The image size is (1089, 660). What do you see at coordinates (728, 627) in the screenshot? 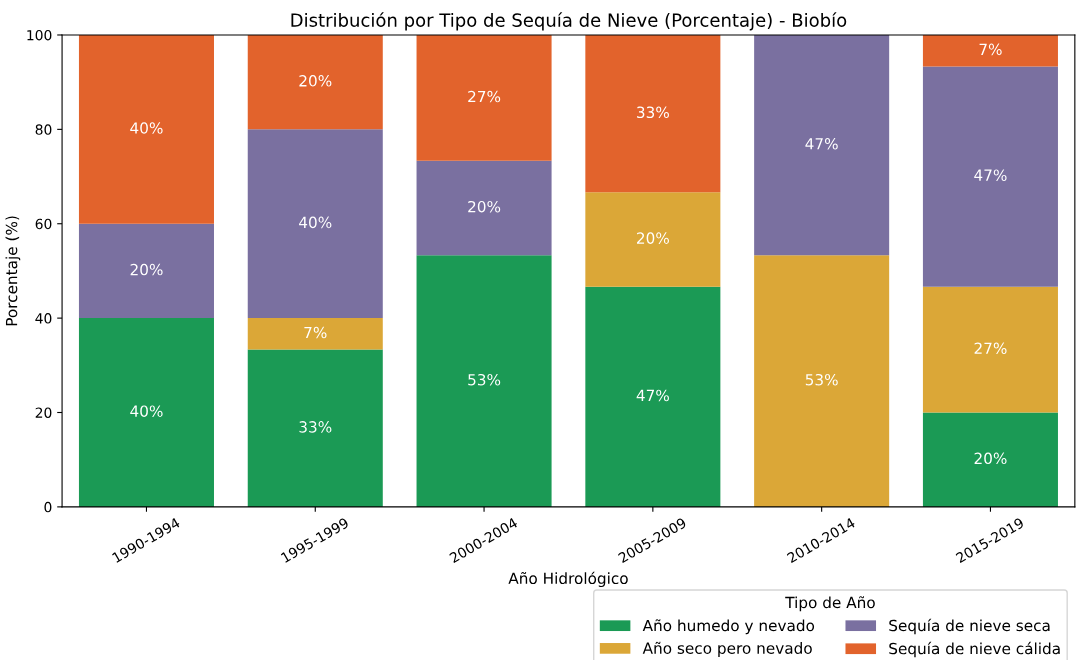
I see `legend-label: Año humedo y nevado` at bounding box center [728, 627].